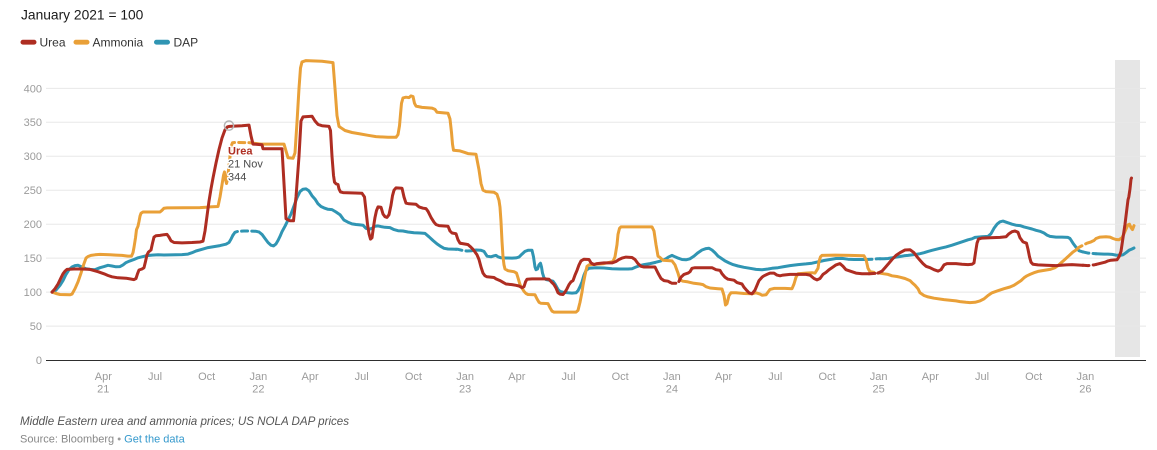  Describe the element at coordinates (672, 390) in the screenshot. I see `svg-text: 24` at that location.